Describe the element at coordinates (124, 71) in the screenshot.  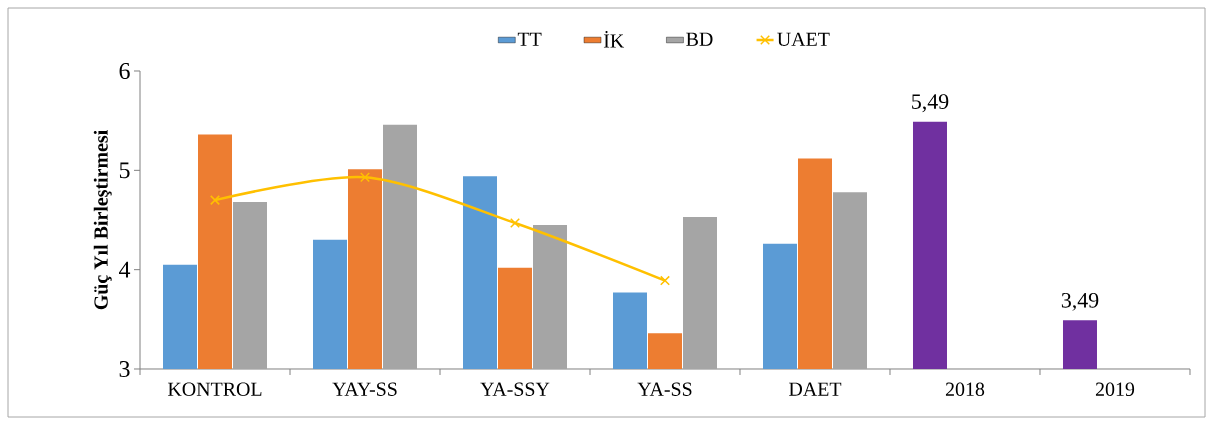
I see `y-tick-label: 6` at that location.